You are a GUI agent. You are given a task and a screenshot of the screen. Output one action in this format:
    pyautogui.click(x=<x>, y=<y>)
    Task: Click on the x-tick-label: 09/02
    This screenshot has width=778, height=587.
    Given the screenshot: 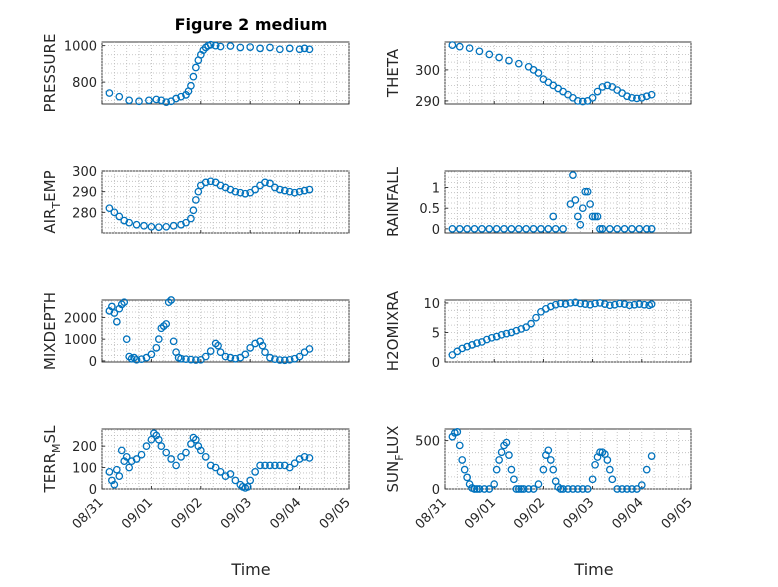 What is the action you would take?
    pyautogui.click(x=187, y=513)
    